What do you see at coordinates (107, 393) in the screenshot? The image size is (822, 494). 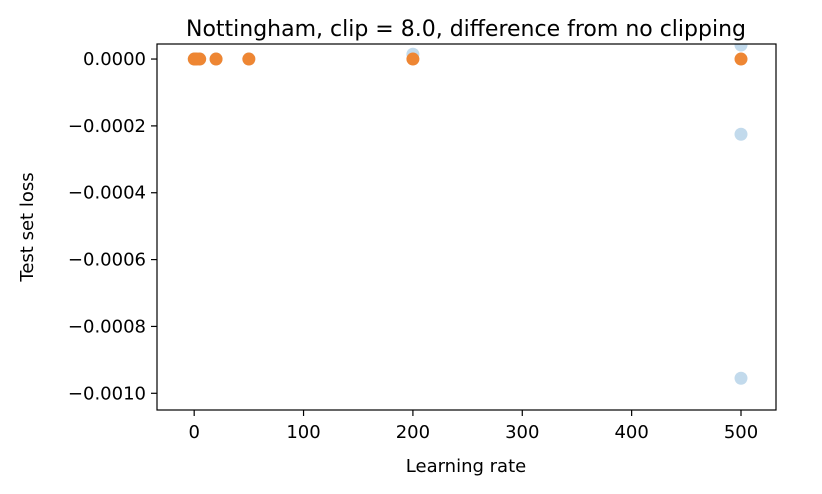 I see `y-tick-label: −0.0010` at bounding box center [107, 393].